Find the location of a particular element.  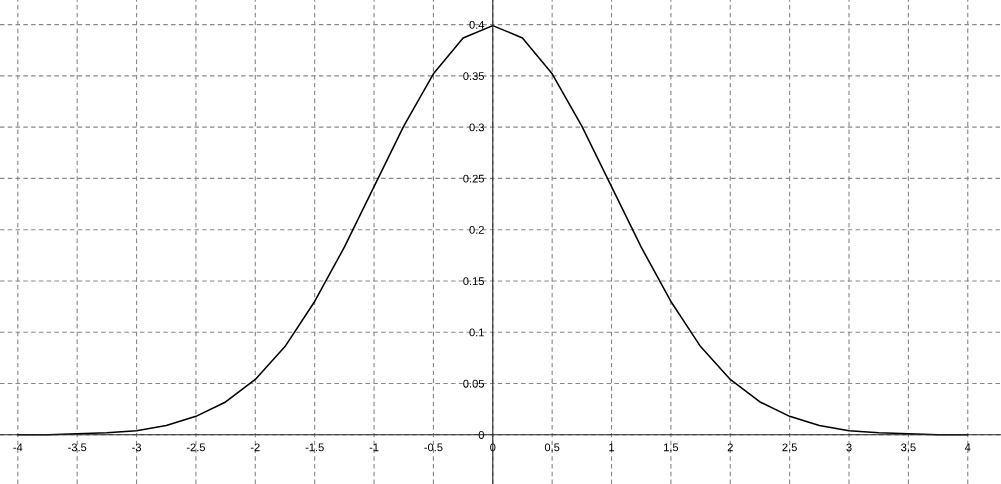

y-tick-label: 0.2 is located at coordinates (476, 229).